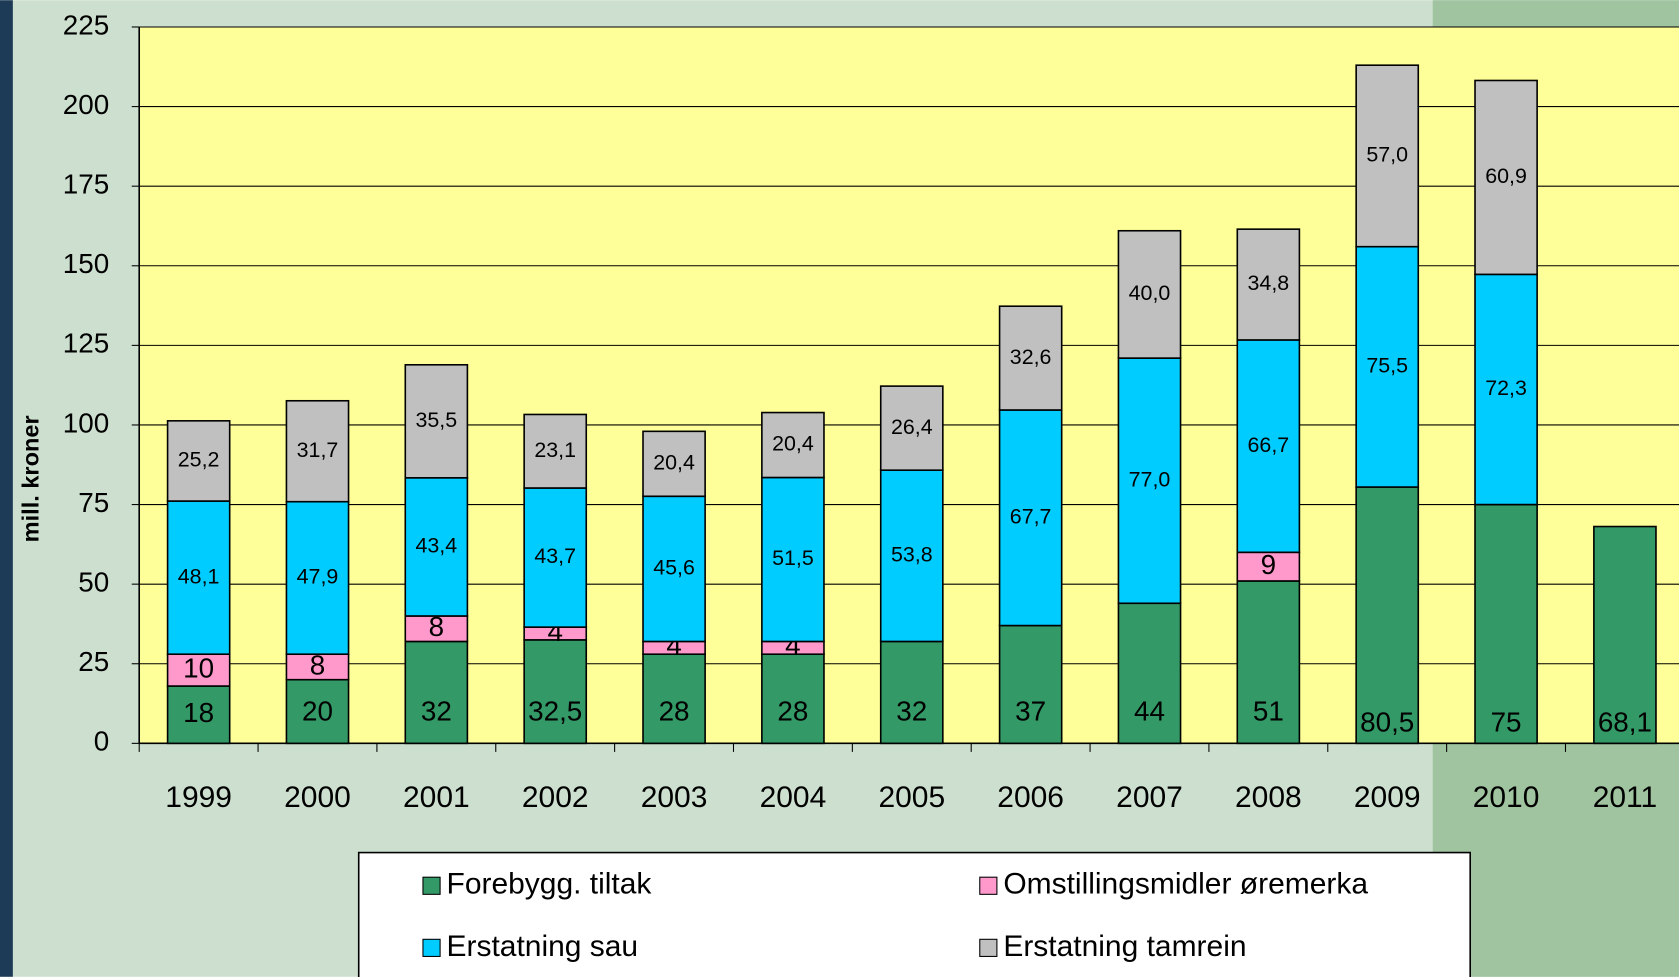 The height and width of the screenshot is (977, 1679). Describe the element at coordinates (436, 797) in the screenshot. I see `x-tick-label: 2001` at that location.